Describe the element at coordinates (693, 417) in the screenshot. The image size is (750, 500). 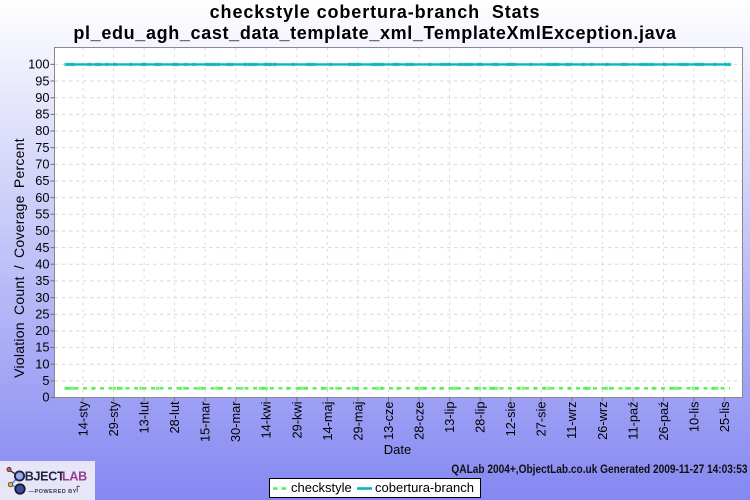
I see `svg-text: 10-lis` at that location.